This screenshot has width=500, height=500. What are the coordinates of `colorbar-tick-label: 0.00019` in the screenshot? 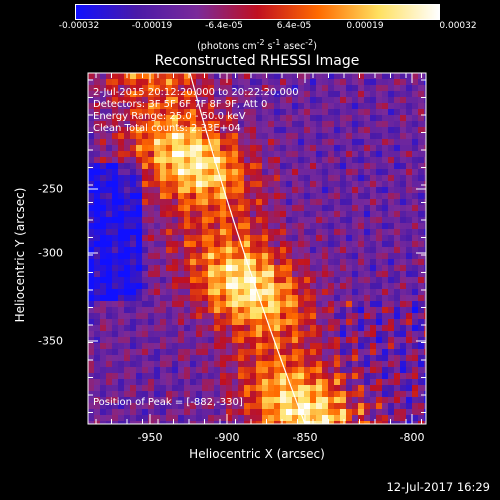 It's located at (365, 26).